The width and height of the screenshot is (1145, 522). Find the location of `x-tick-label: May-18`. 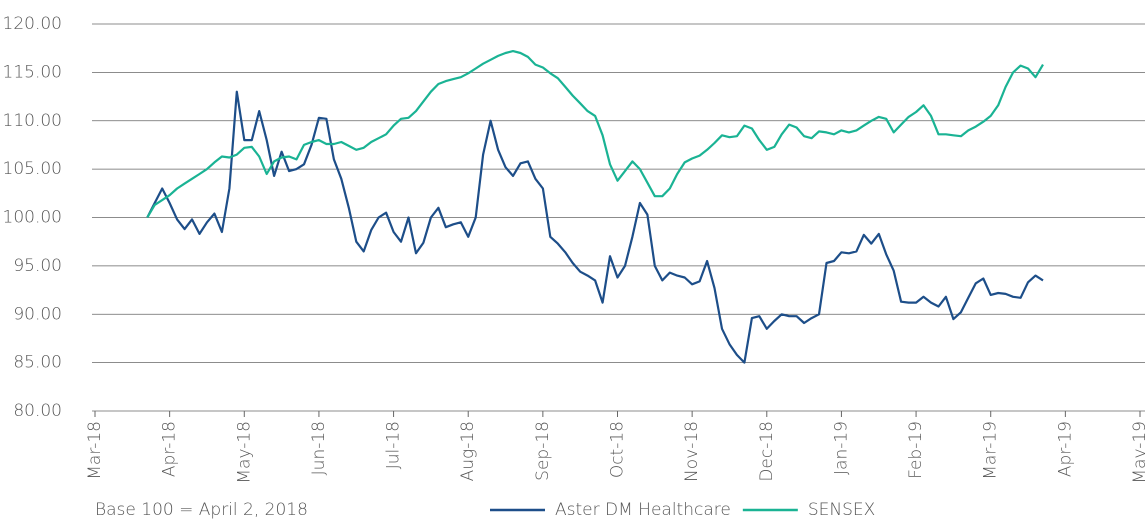

x-tick-label: May-18 is located at coordinates (244, 452).